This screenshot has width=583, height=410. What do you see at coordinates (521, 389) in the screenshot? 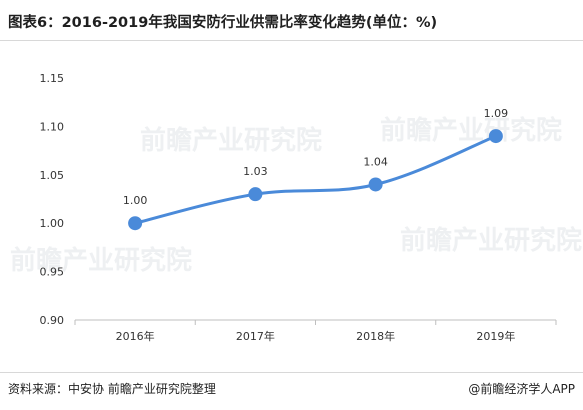
I see `brand-credit: @前瞻经济学人APP` at bounding box center [521, 389].